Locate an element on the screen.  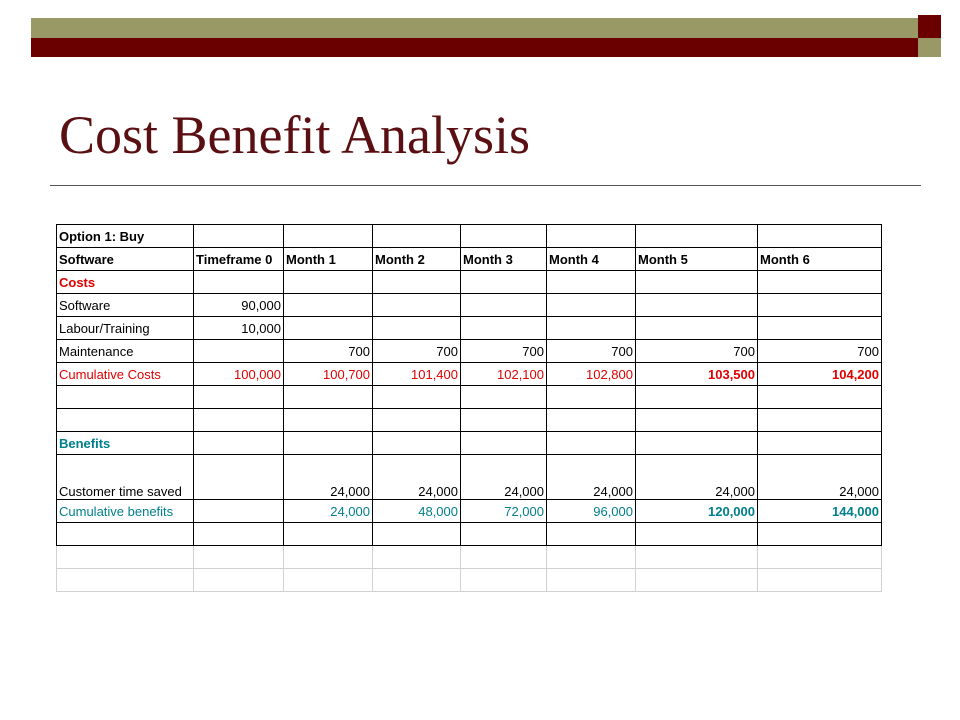
title-divider is located at coordinates (485, 185).